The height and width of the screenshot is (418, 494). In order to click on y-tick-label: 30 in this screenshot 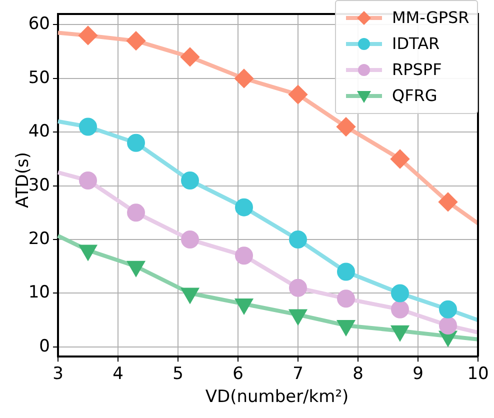, I will do `click(39, 185)`.